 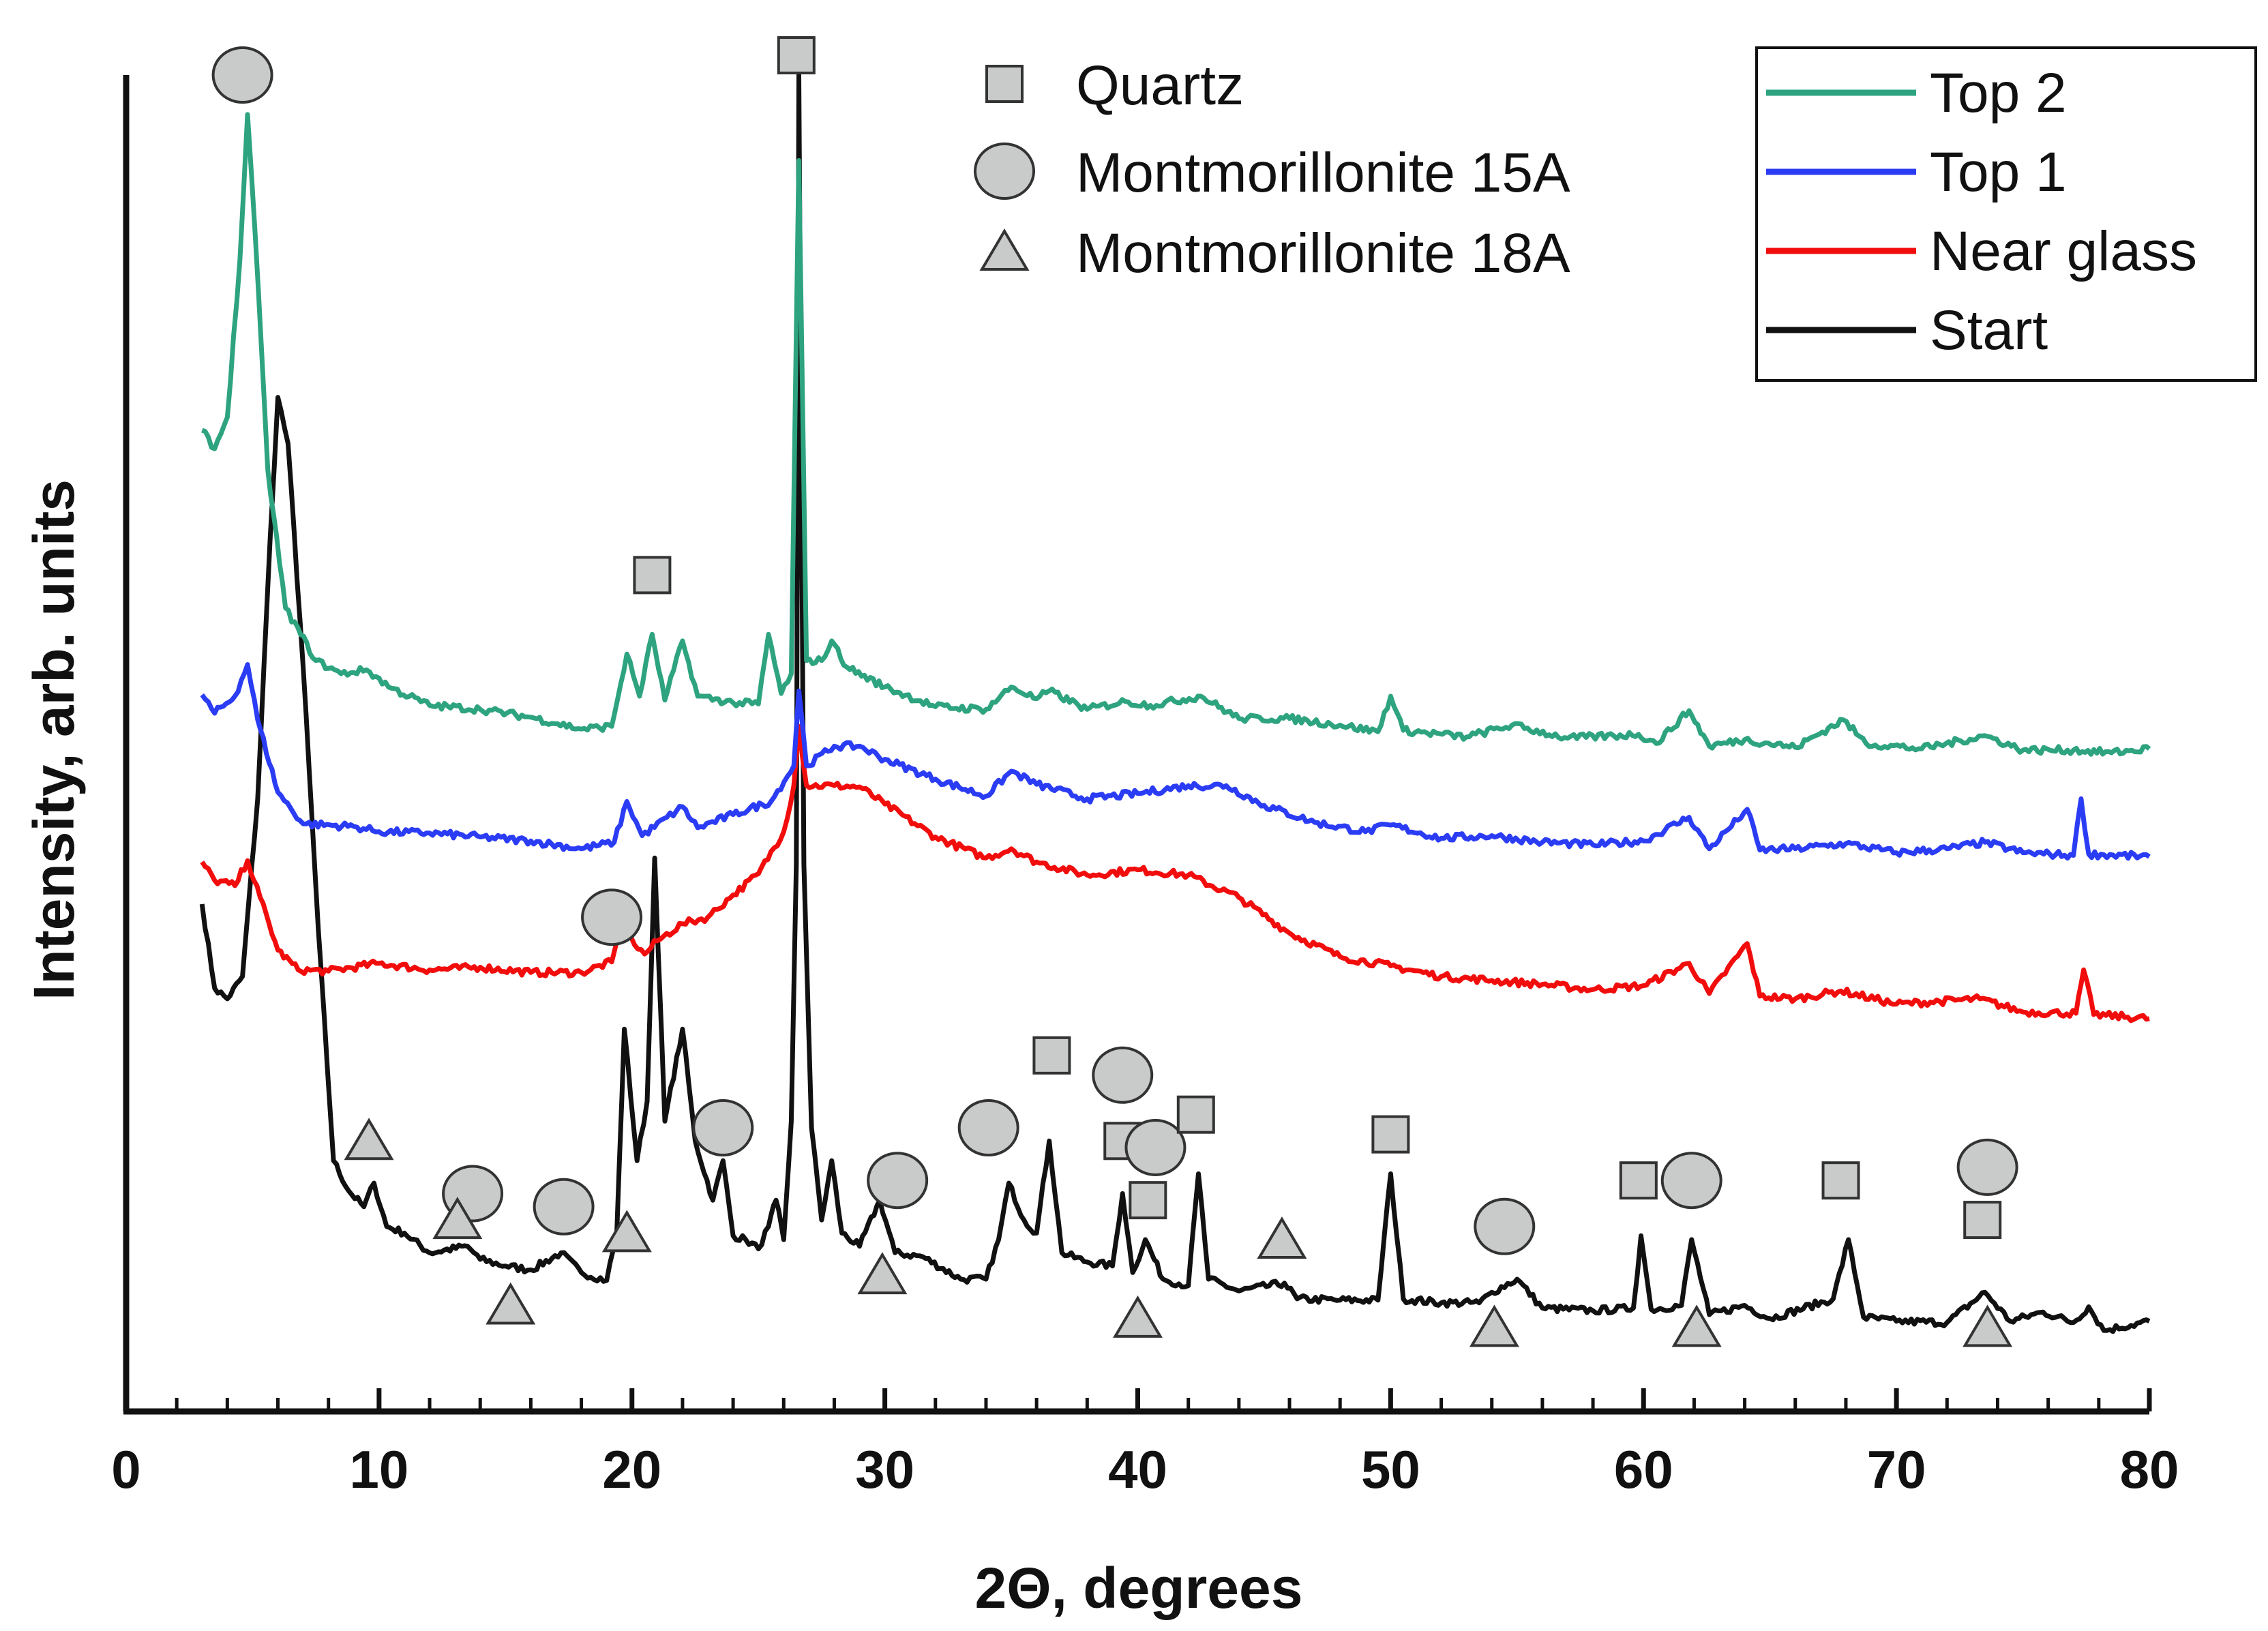 I want to click on series-legend-label: Top 2, so click(x=1998, y=93).